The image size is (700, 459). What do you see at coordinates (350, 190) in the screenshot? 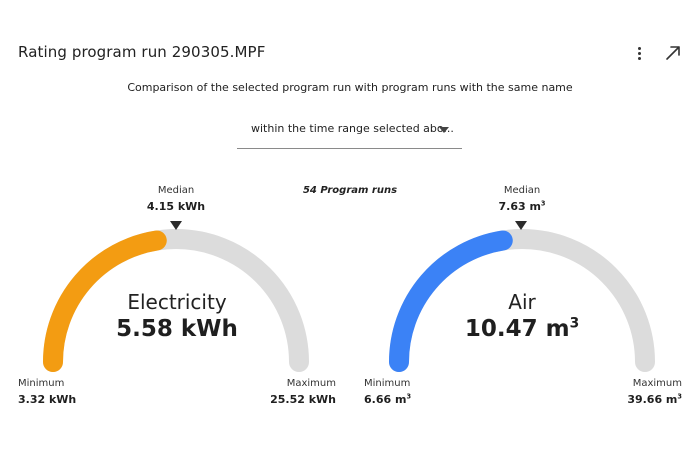
I see `program-runs-count: 54 Program runs` at bounding box center [350, 190].